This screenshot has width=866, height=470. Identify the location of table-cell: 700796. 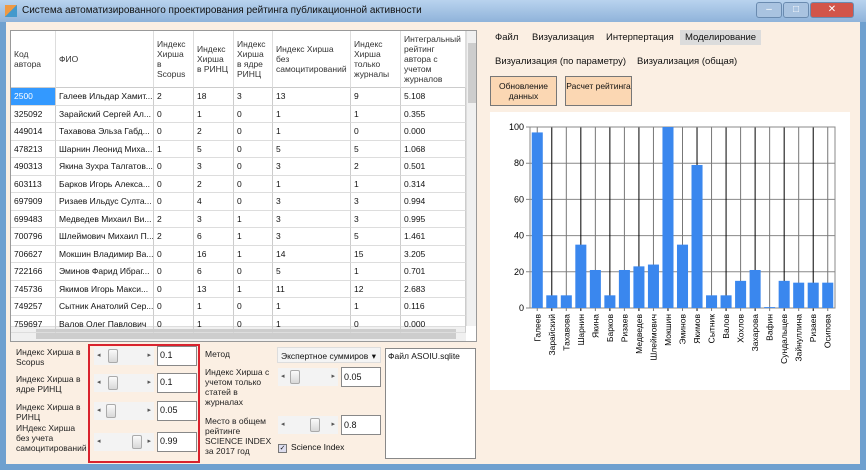
(33, 237).